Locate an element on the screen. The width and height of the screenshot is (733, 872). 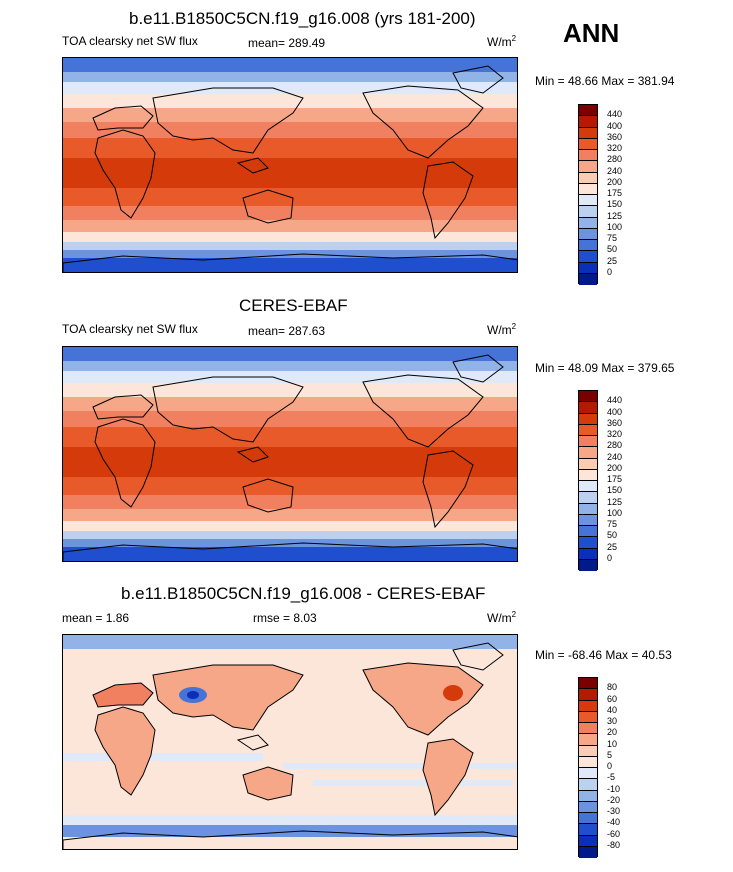
season-label: ANN is located at coordinates (591, 33).